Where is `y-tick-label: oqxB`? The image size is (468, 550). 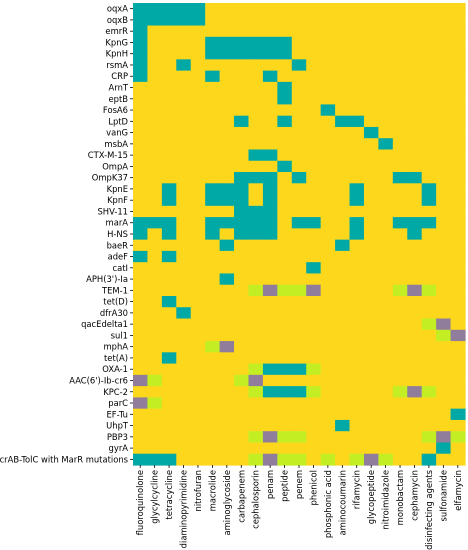 y-tick-label: oqxB is located at coordinates (117, 20).